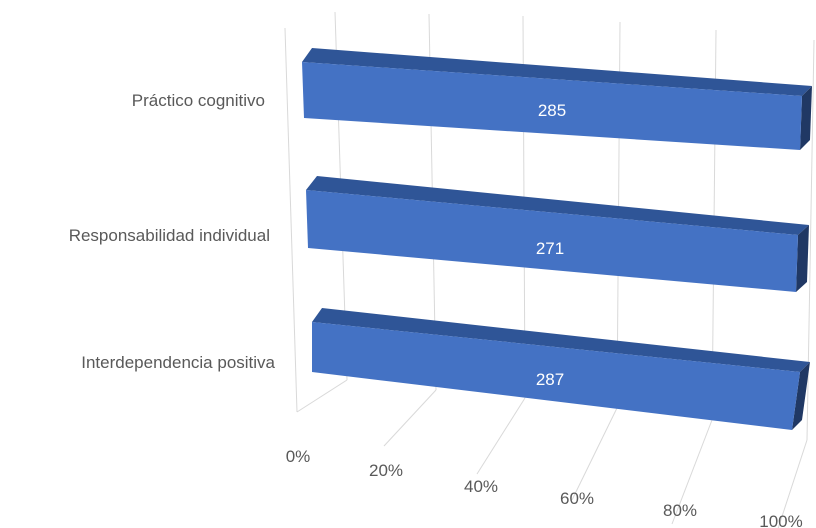 The height and width of the screenshot is (528, 816). What do you see at coordinates (544, 487) in the screenshot?
I see `axis-tick-labels: 0% 20% 40% 60% 80% 100%` at bounding box center [544, 487].